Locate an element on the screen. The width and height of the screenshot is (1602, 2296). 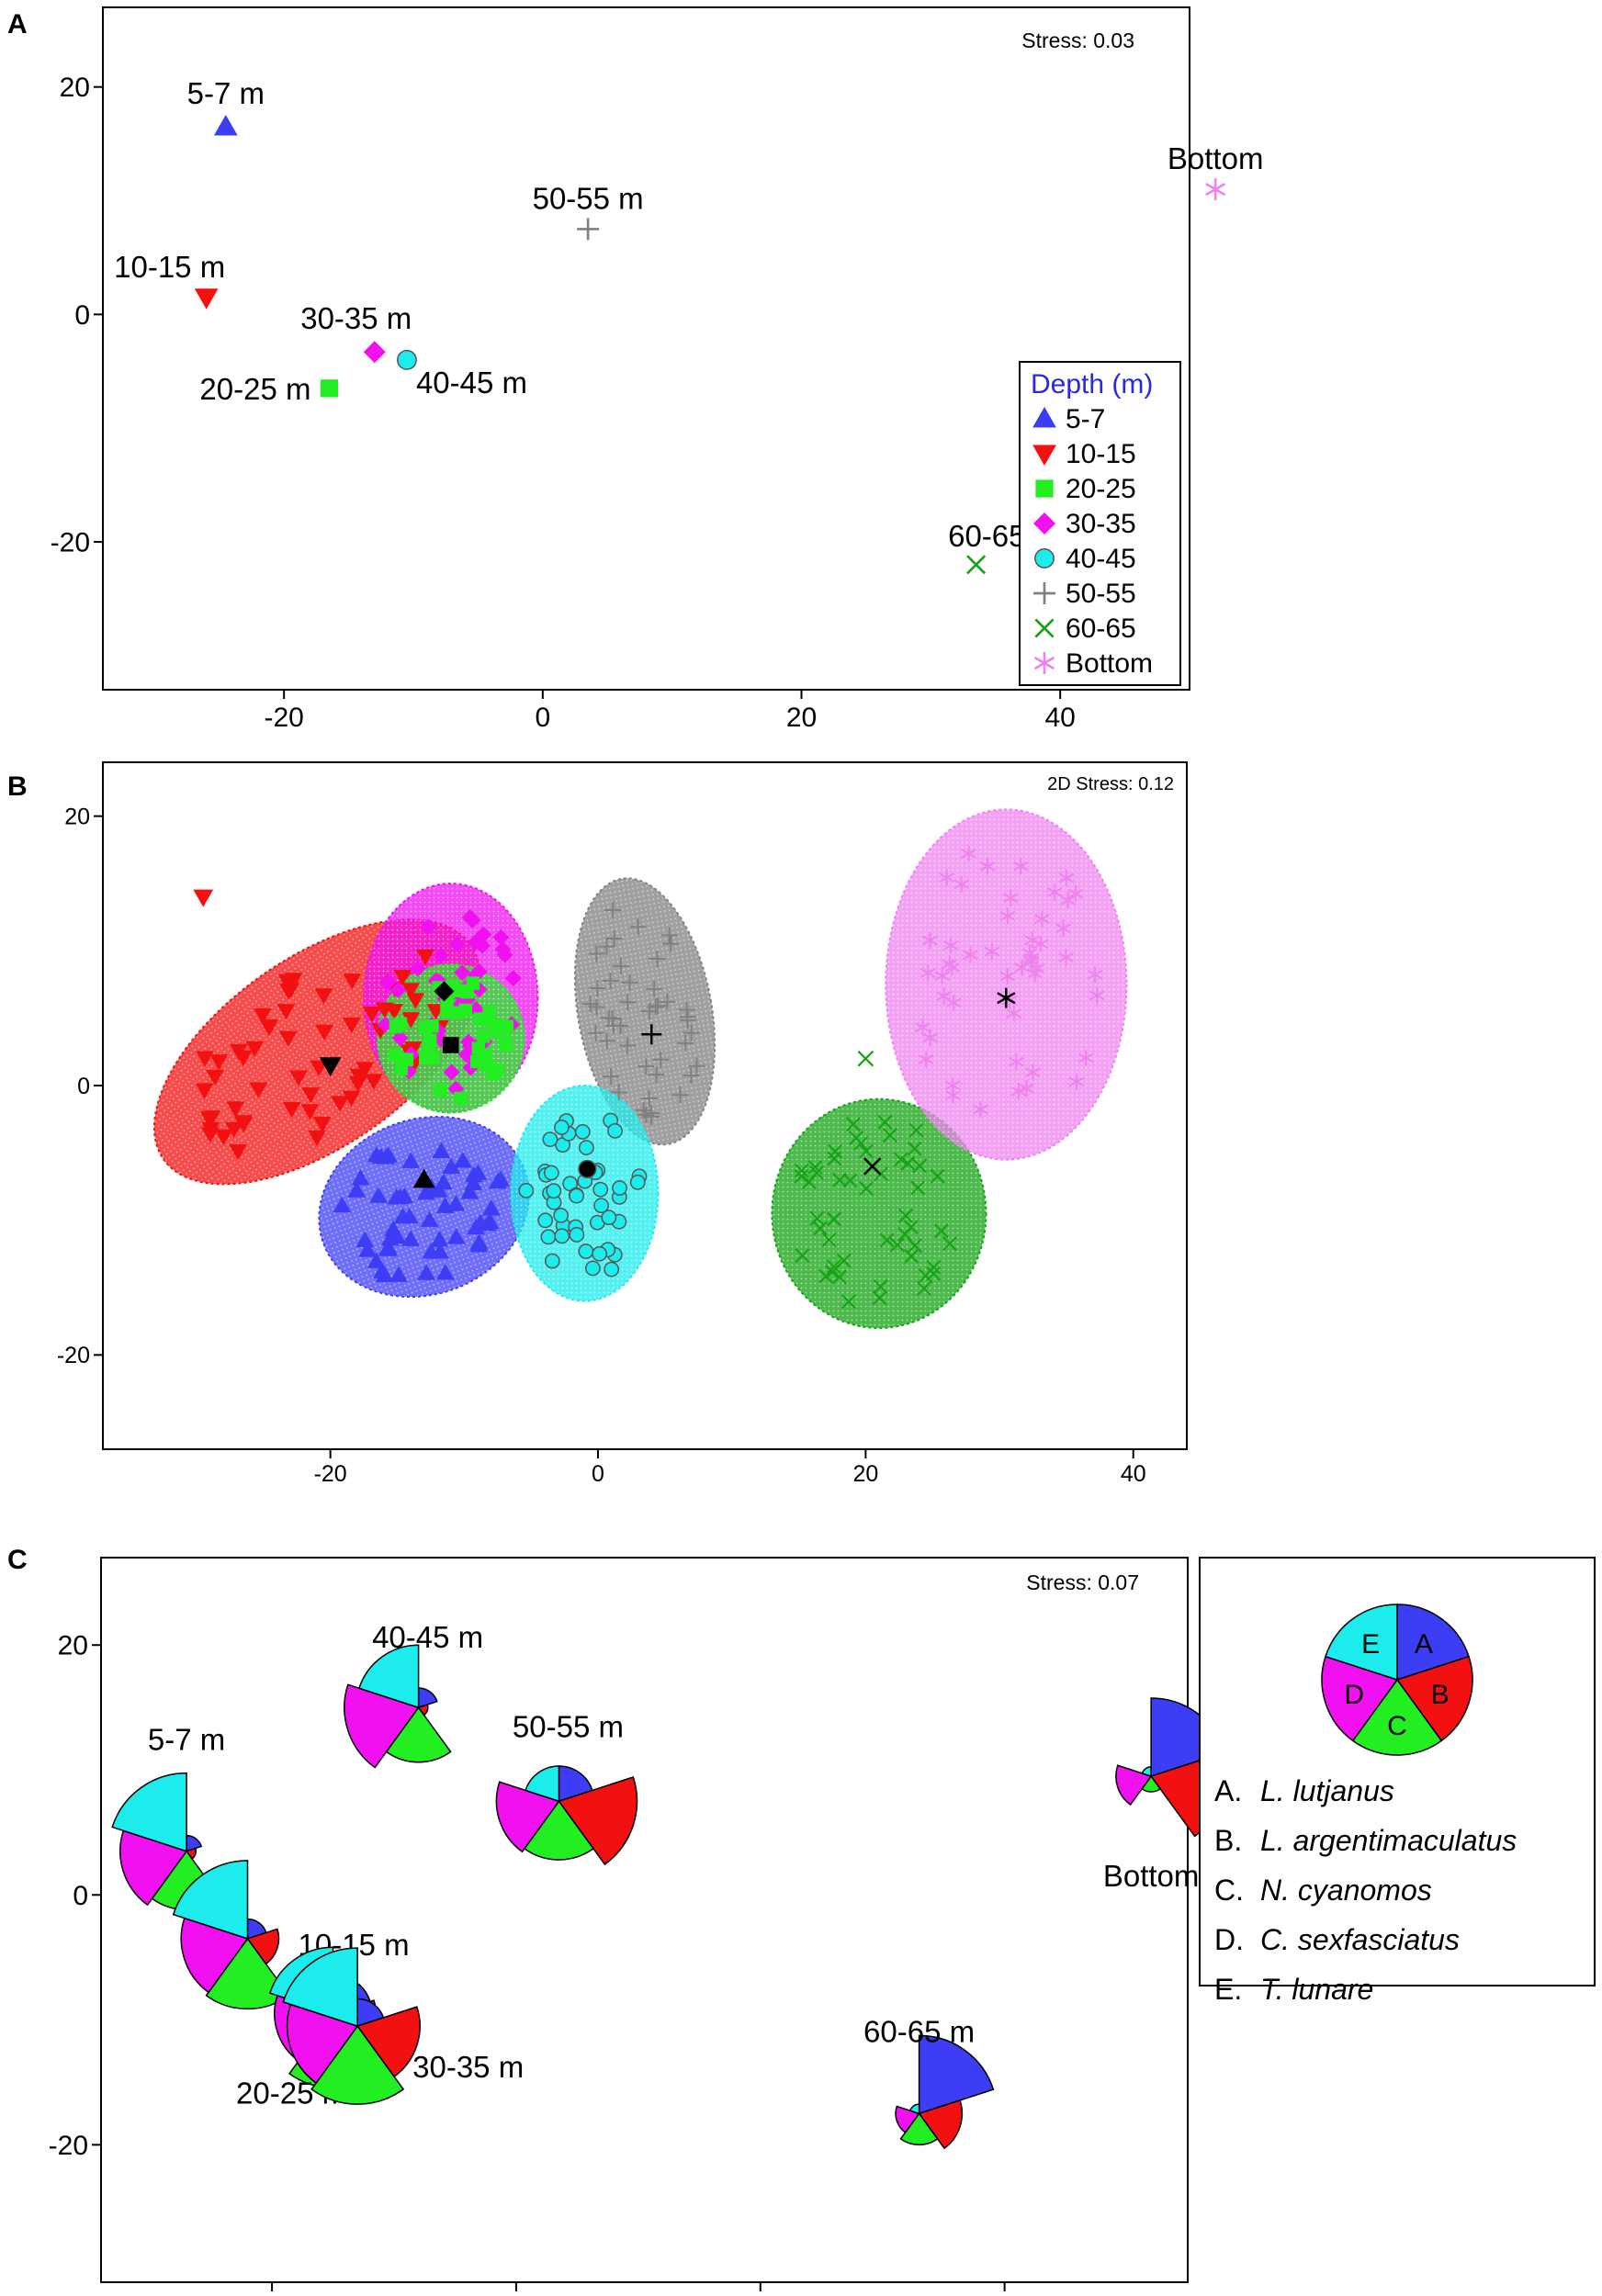
key-letter: C is located at coordinates (1397, 1726).